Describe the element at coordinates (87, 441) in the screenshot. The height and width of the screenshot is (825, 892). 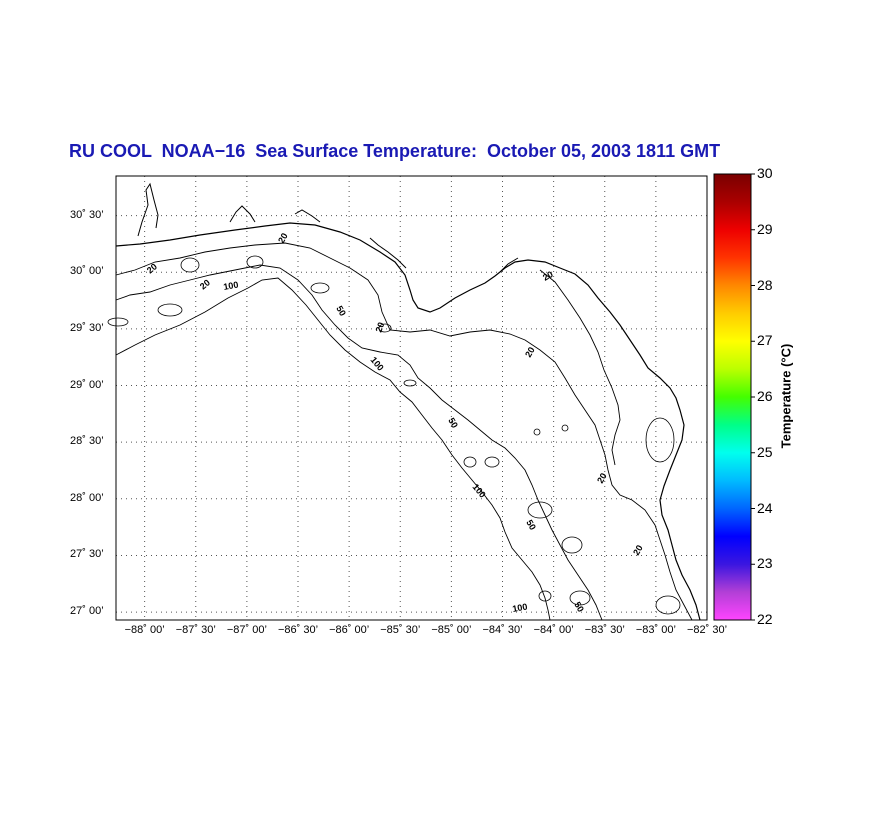
I see `lat-tick-label: 28˚ 30’` at that location.